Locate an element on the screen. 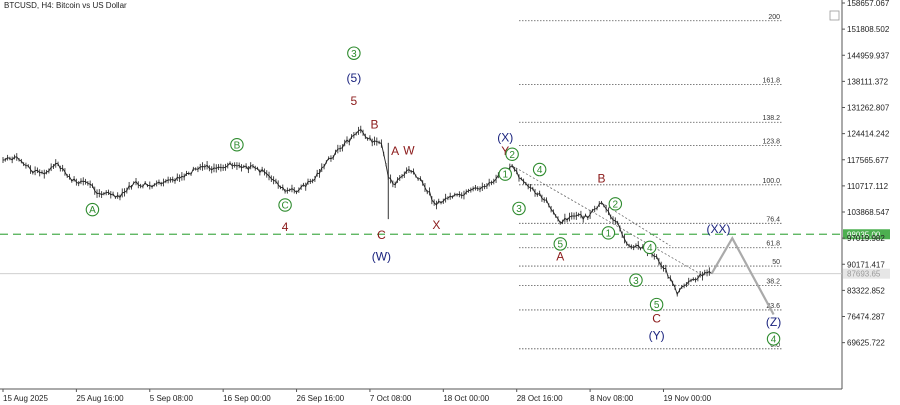 This screenshot has height=405, width=900. y-tick-label: 158657.067 is located at coordinates (868, 4).